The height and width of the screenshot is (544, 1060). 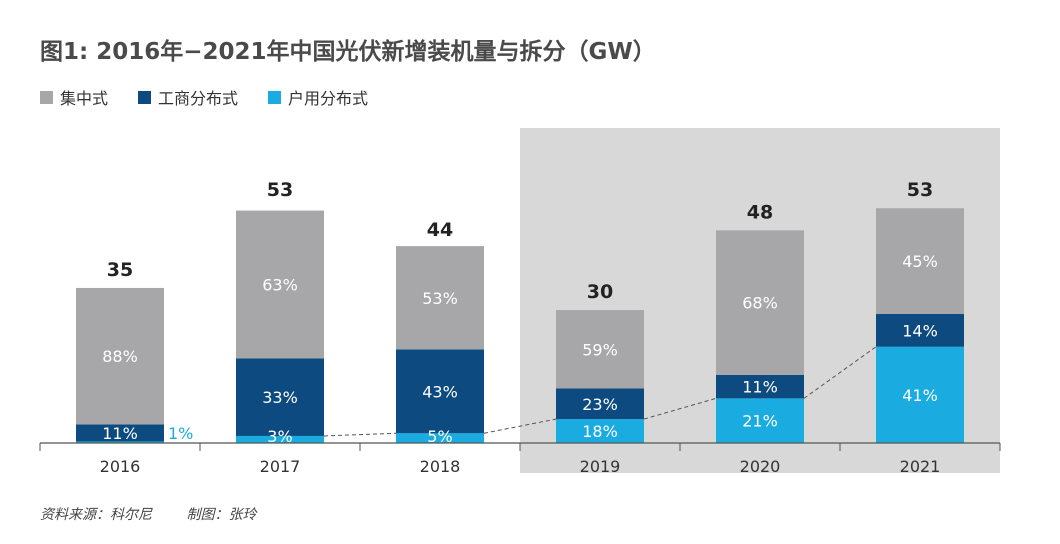 I want to click on segment-label-2017-1: 33%, so click(x=280, y=397).